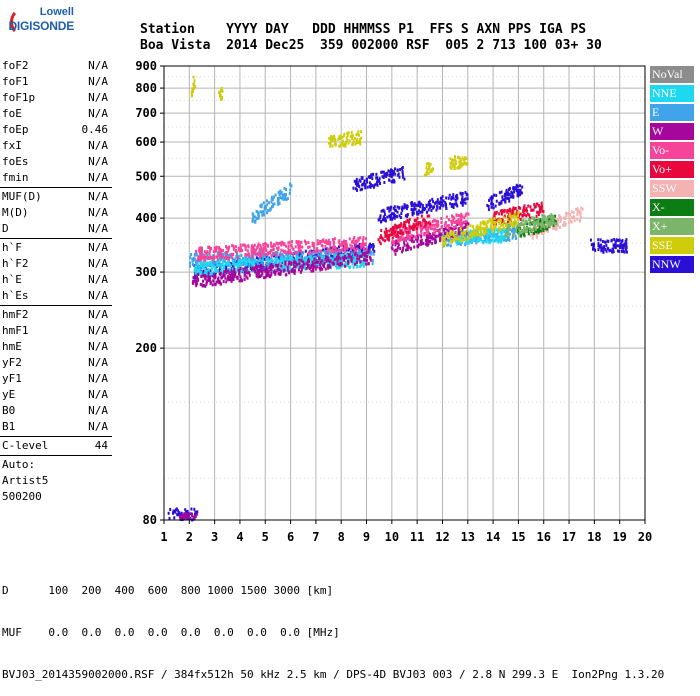 Image resolution: width=700 pixels, height=696 pixels. Describe the element at coordinates (5, 228) in the screenshot. I see `param-name: D` at that location.